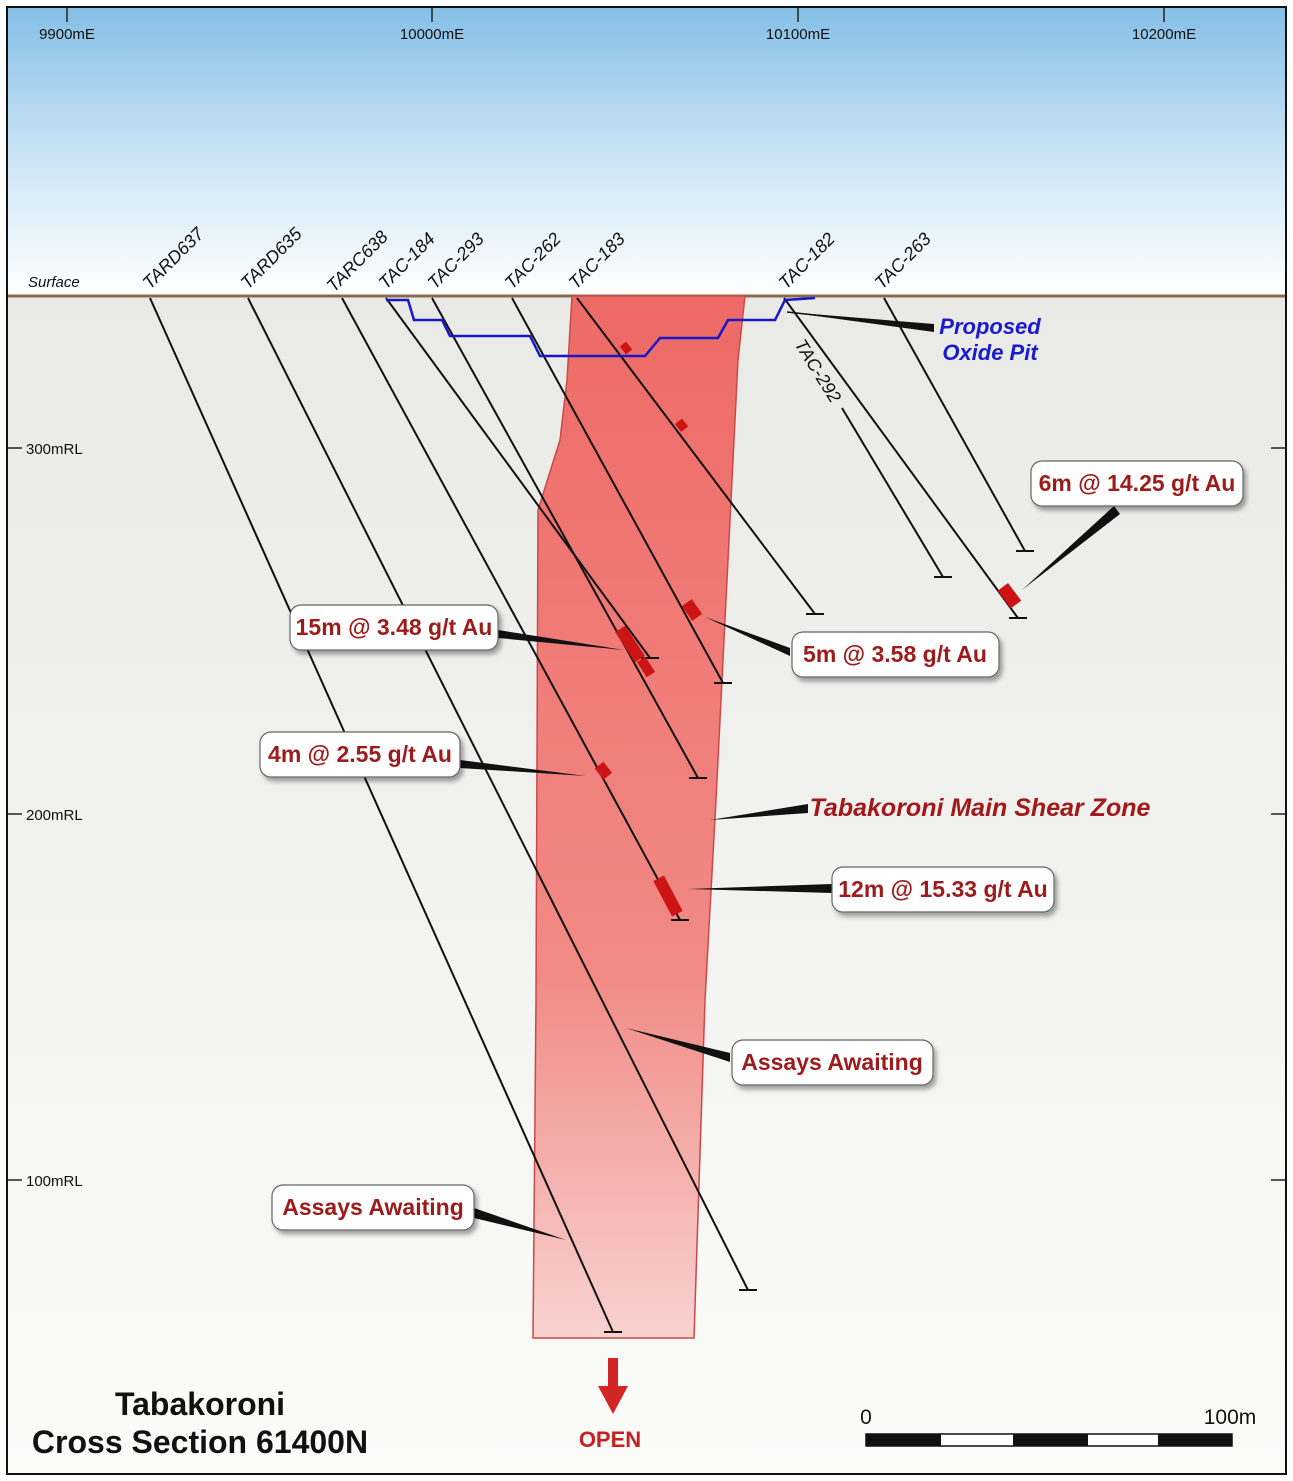 Image resolution: width=1293 pixels, height=1481 pixels. What do you see at coordinates (54, 815) in the screenshot?
I see `rl-label: 200mRL` at bounding box center [54, 815].